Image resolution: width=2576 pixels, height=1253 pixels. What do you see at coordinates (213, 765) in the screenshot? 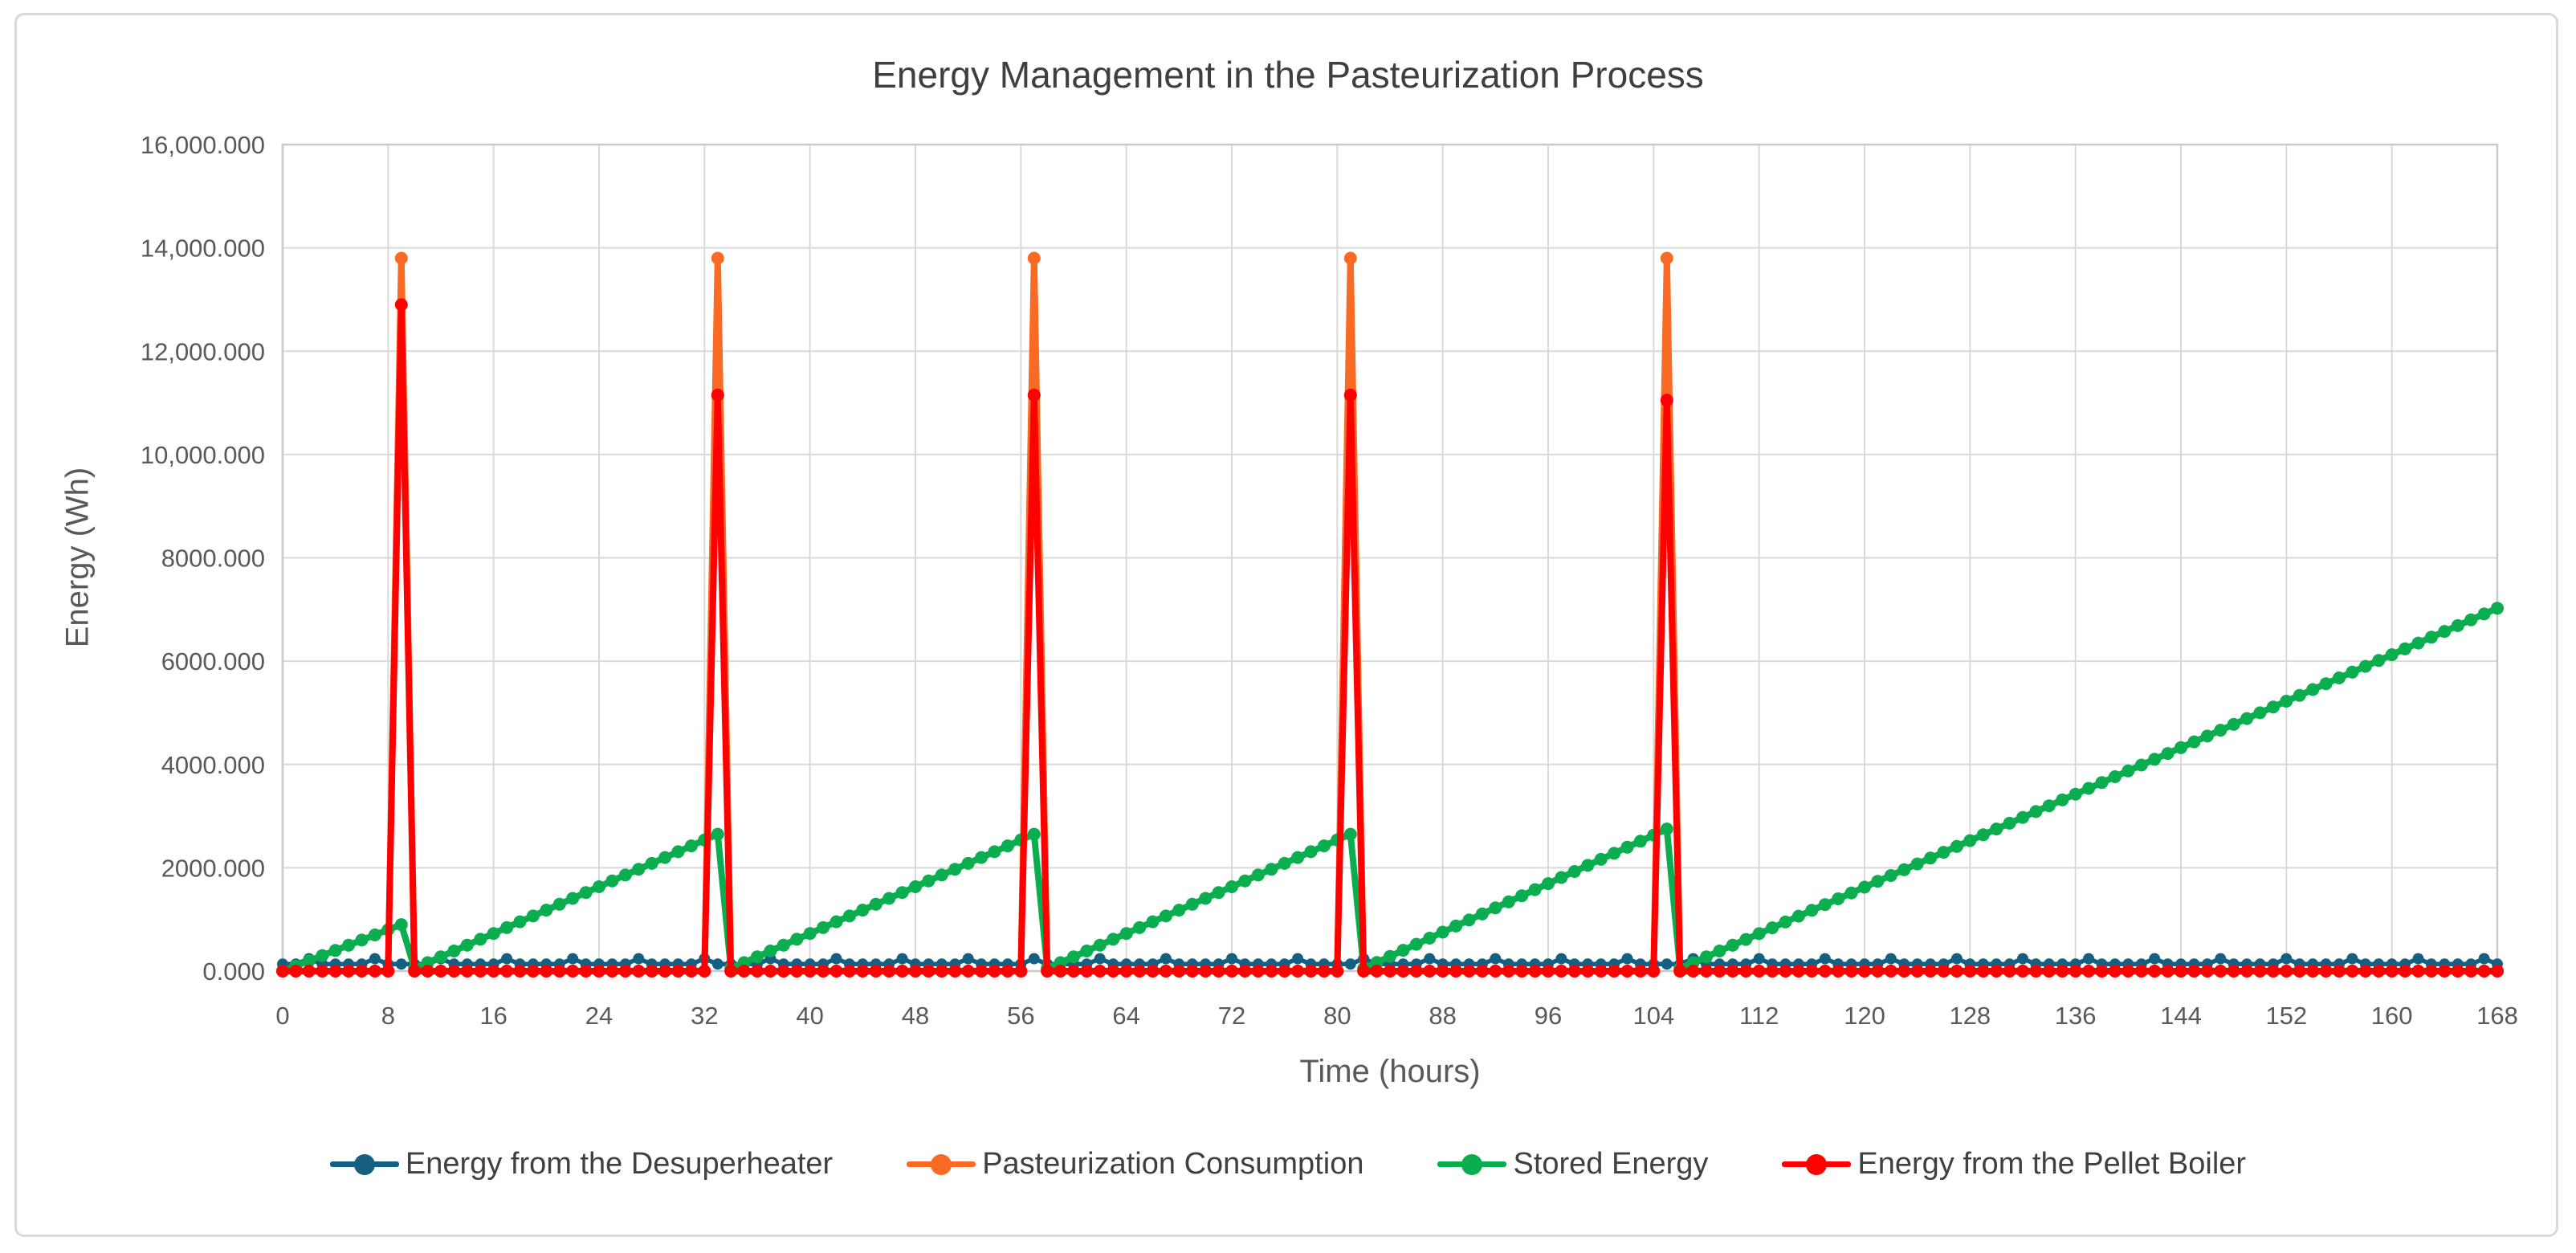
I see `svg-text: 4000.000` at bounding box center [213, 765].